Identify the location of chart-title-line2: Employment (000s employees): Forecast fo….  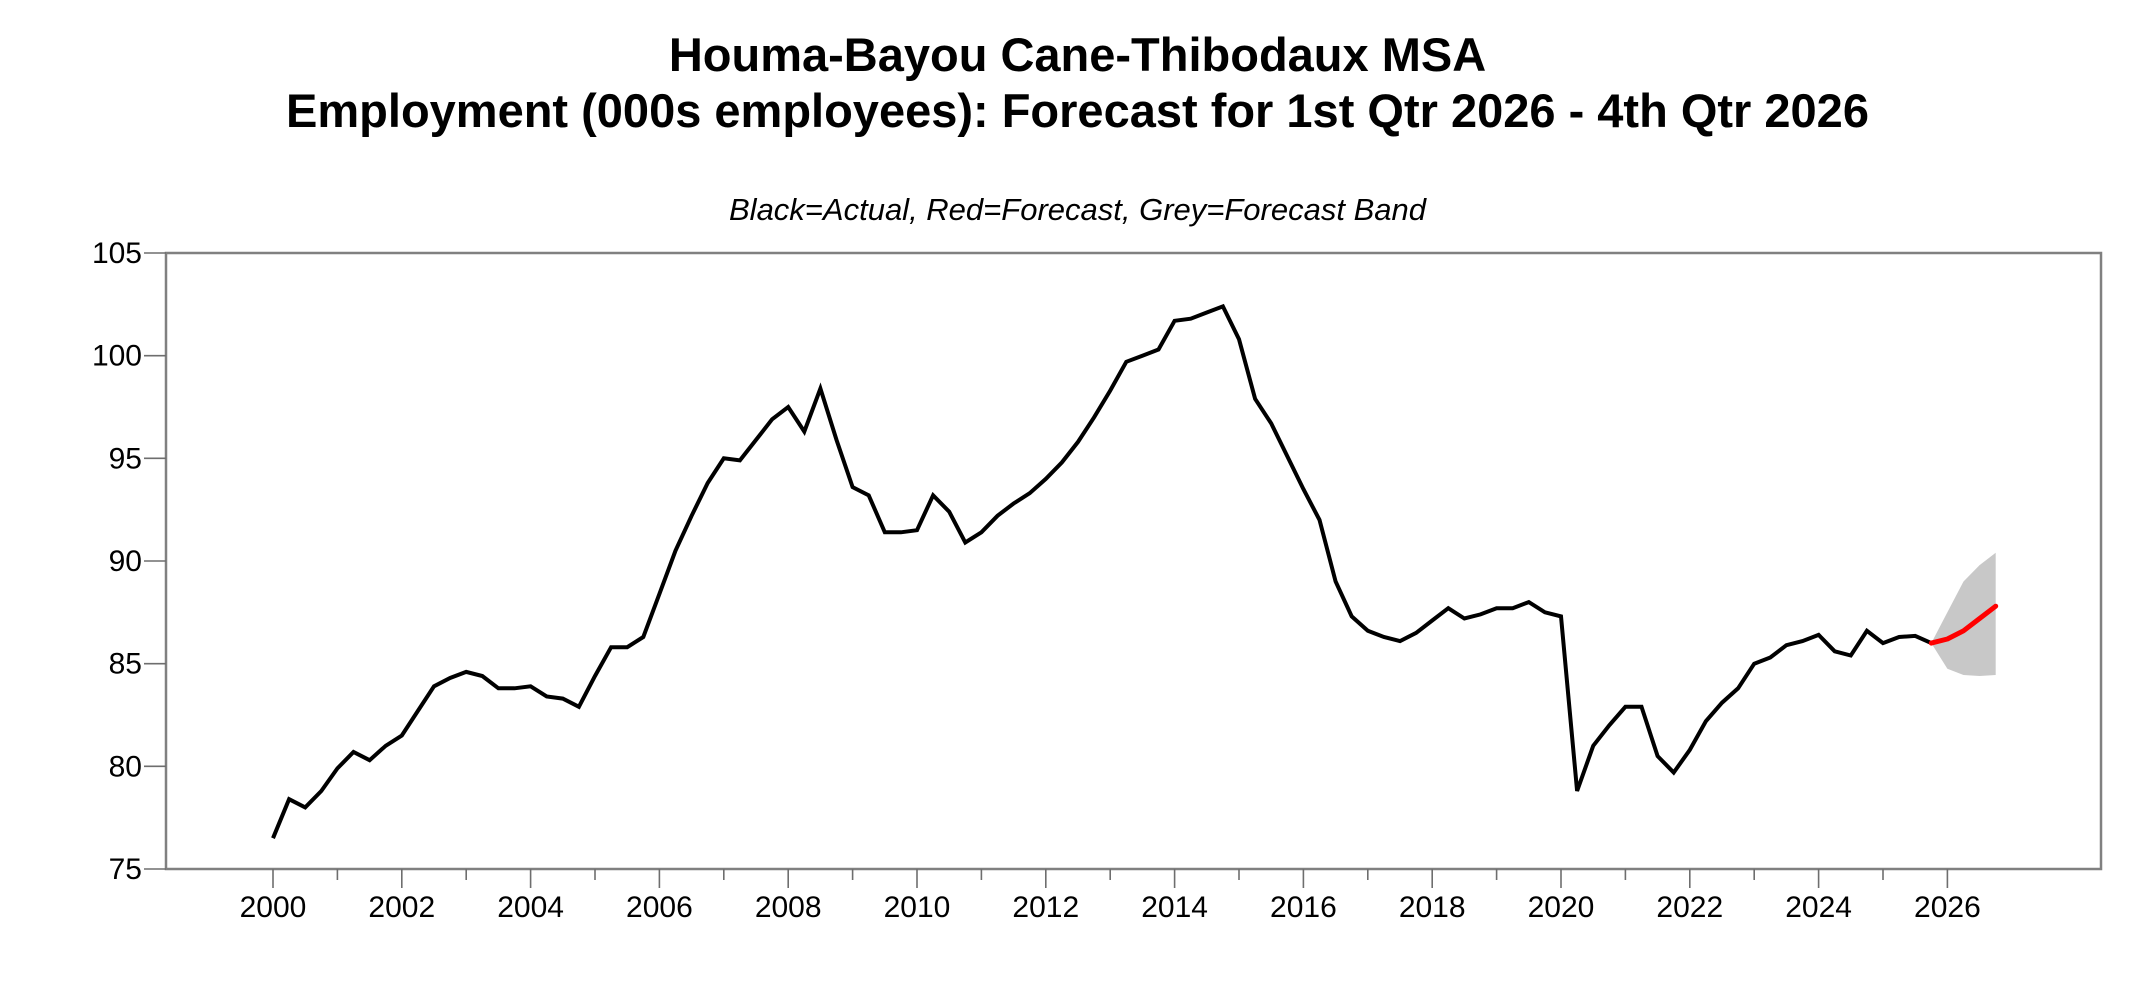
(1077, 110).